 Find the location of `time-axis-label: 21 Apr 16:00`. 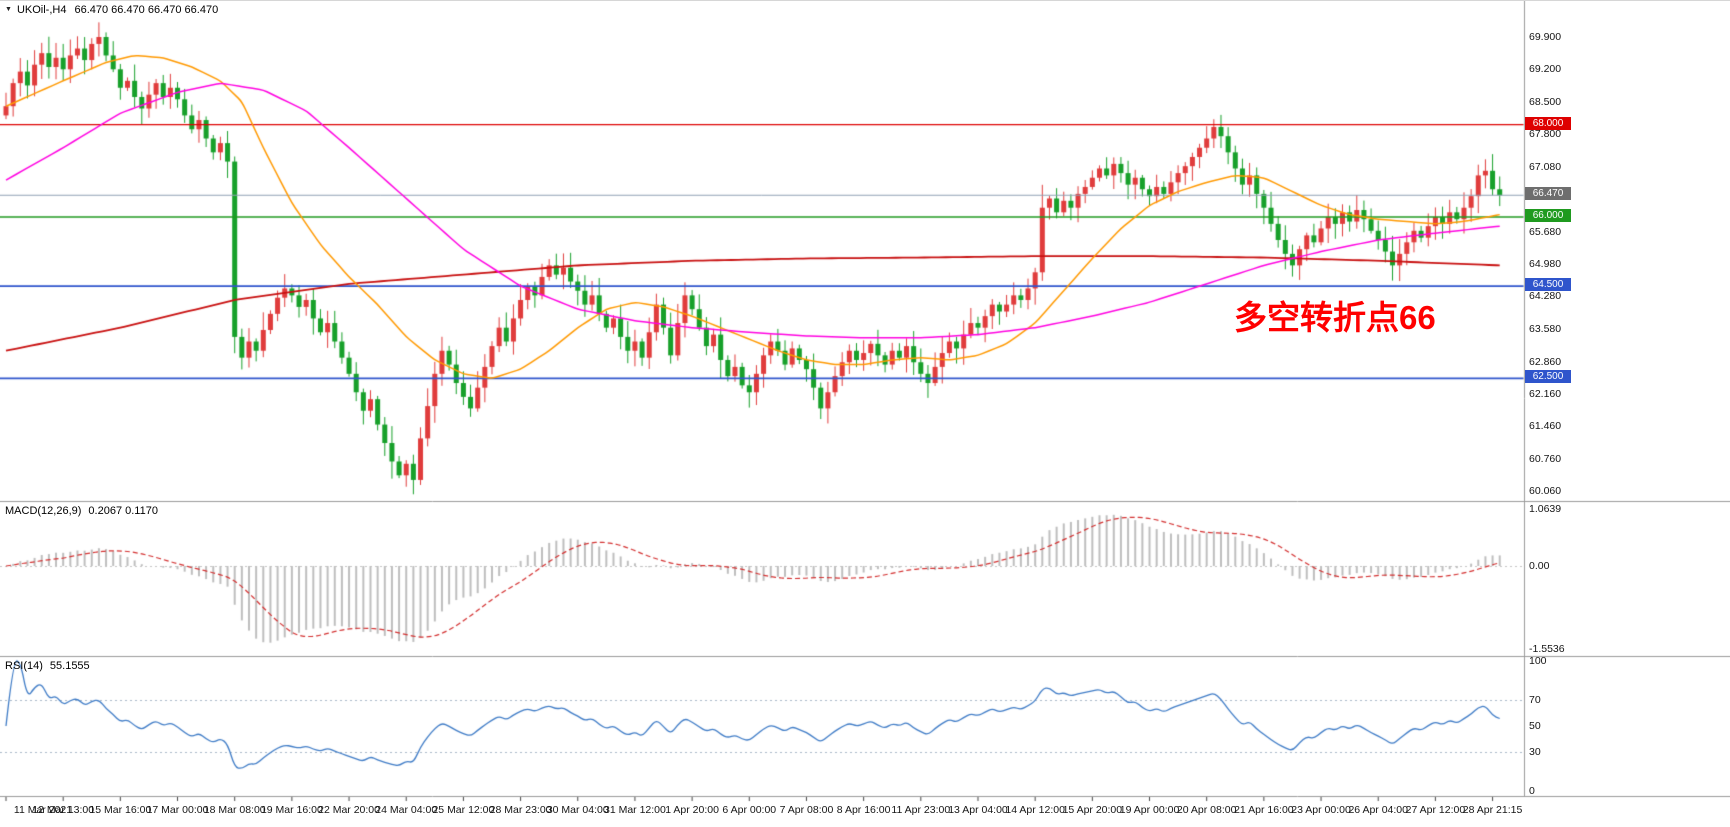

time-axis-label: 21 Apr 16:00 is located at coordinates (1264, 810).